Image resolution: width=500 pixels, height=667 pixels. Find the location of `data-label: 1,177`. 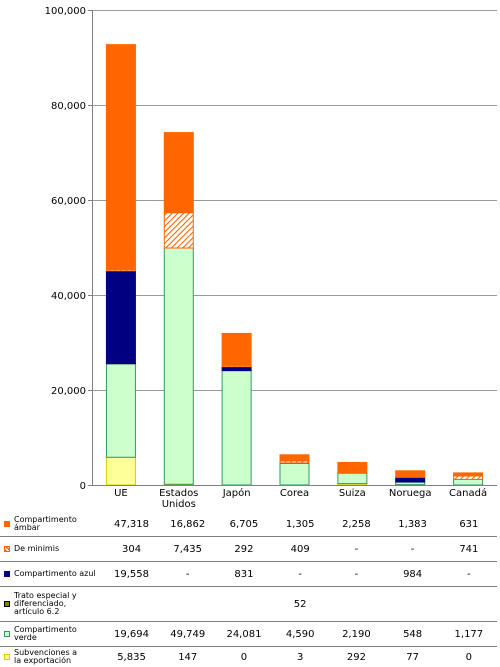

data-label: 1,177 is located at coordinates (469, 634).